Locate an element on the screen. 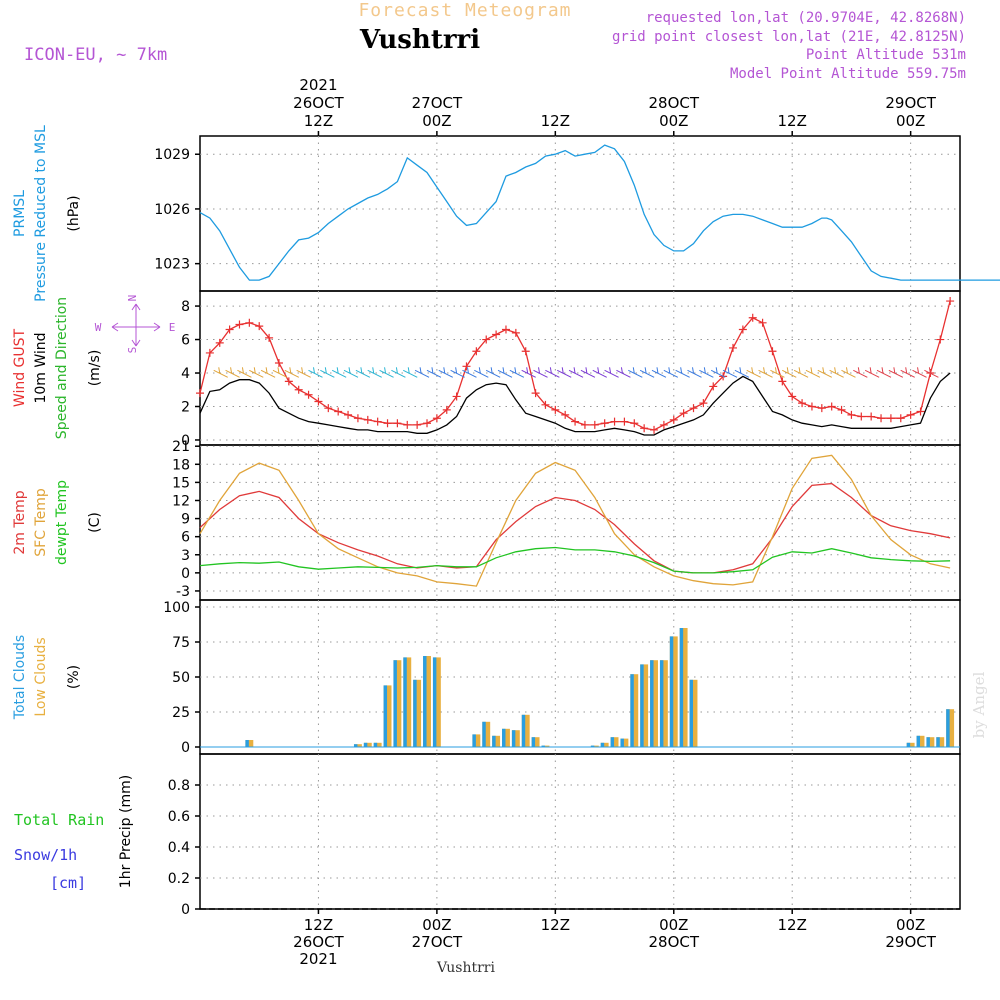 The image size is (1000, 1000). y-tick-label: 12 is located at coordinates (181, 501).